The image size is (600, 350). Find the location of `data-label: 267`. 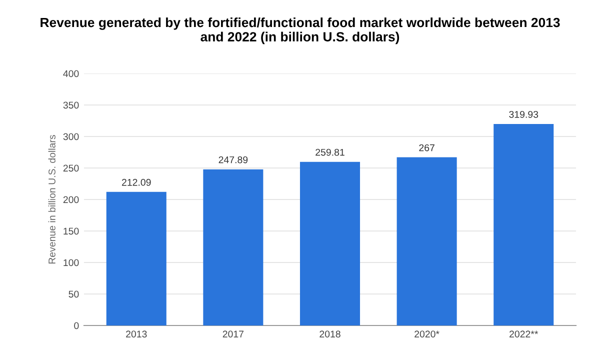

data-label: 267 is located at coordinates (426, 148).